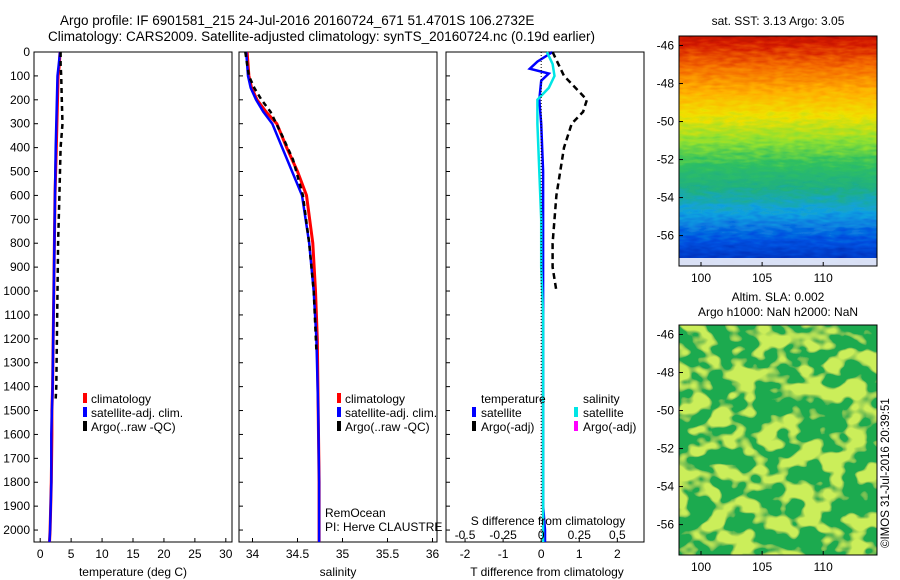  I want to click on sla-map-title-1: Altim. SLA: 0.002, so click(778, 297).